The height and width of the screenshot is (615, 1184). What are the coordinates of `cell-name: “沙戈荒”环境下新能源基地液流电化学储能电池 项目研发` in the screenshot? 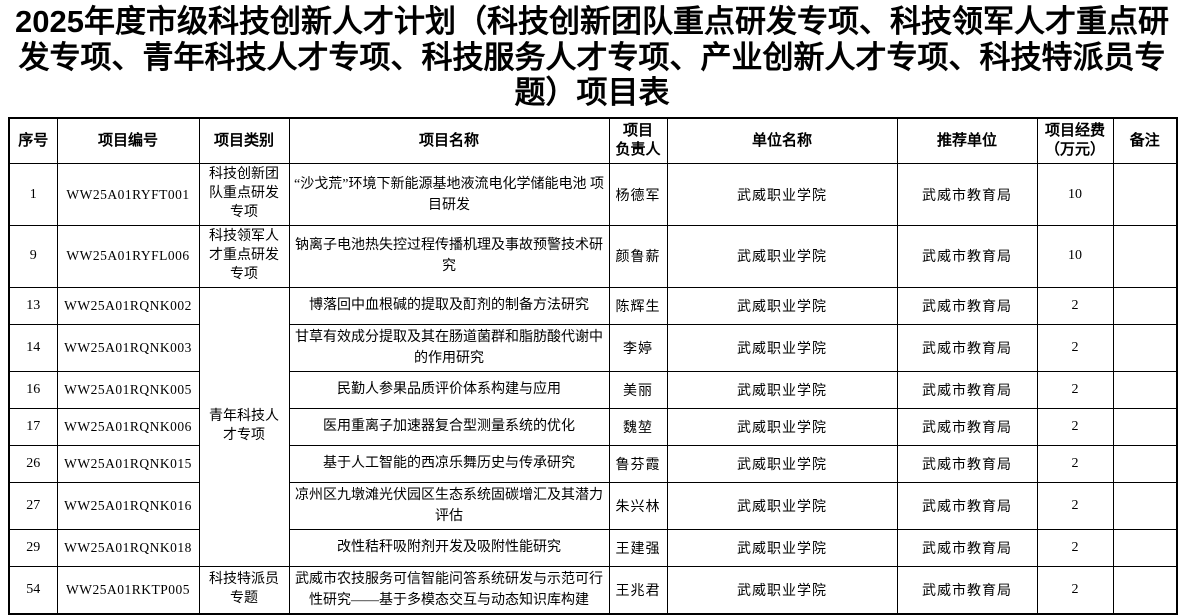 It's located at (449, 195).